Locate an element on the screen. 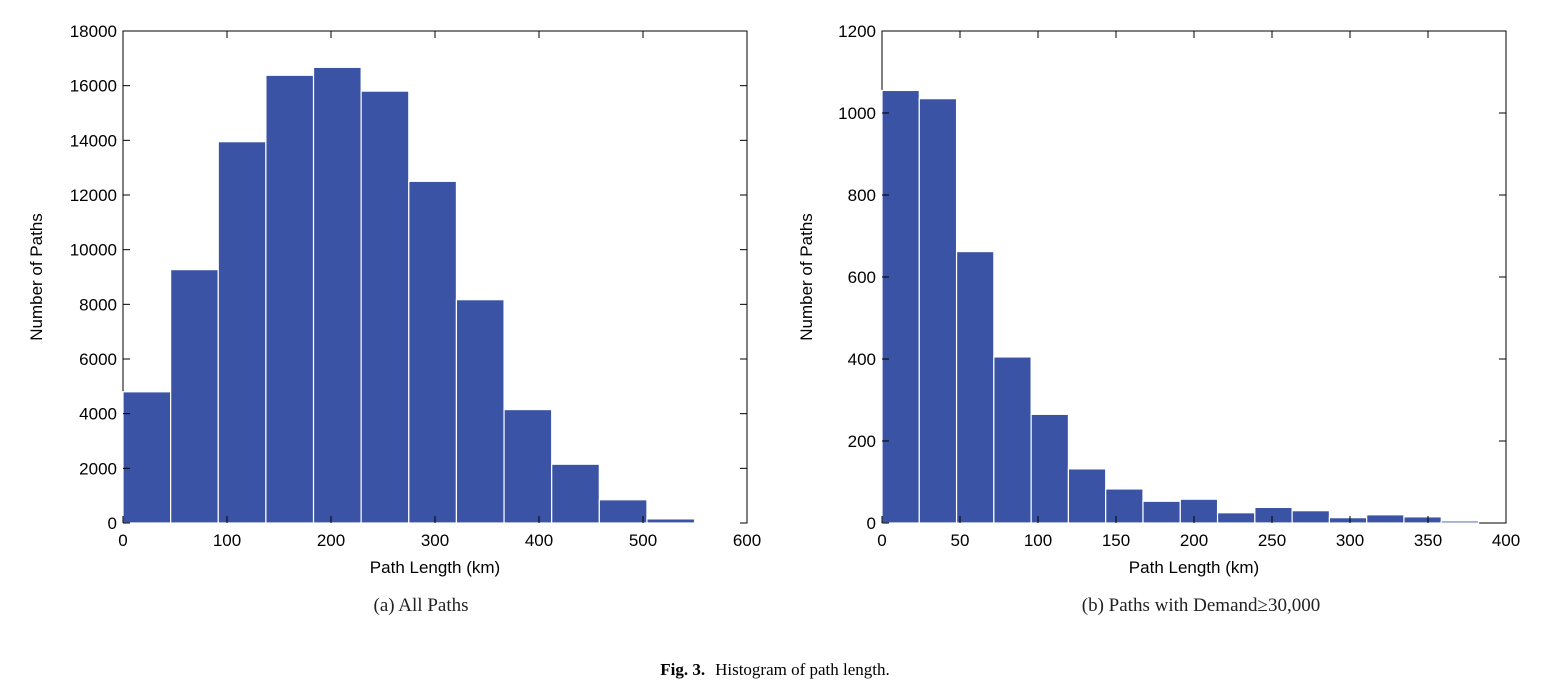 The height and width of the screenshot is (690, 1560). panel-b-y-tick-label: 600 is located at coordinates (862, 277).